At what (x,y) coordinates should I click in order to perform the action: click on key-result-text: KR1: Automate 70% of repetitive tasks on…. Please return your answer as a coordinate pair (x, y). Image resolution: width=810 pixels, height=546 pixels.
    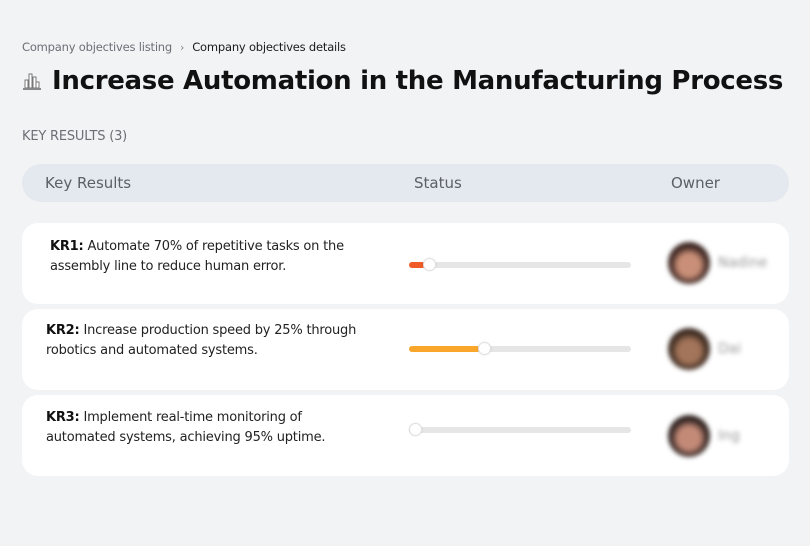
    Looking at the image, I should click on (210, 257).